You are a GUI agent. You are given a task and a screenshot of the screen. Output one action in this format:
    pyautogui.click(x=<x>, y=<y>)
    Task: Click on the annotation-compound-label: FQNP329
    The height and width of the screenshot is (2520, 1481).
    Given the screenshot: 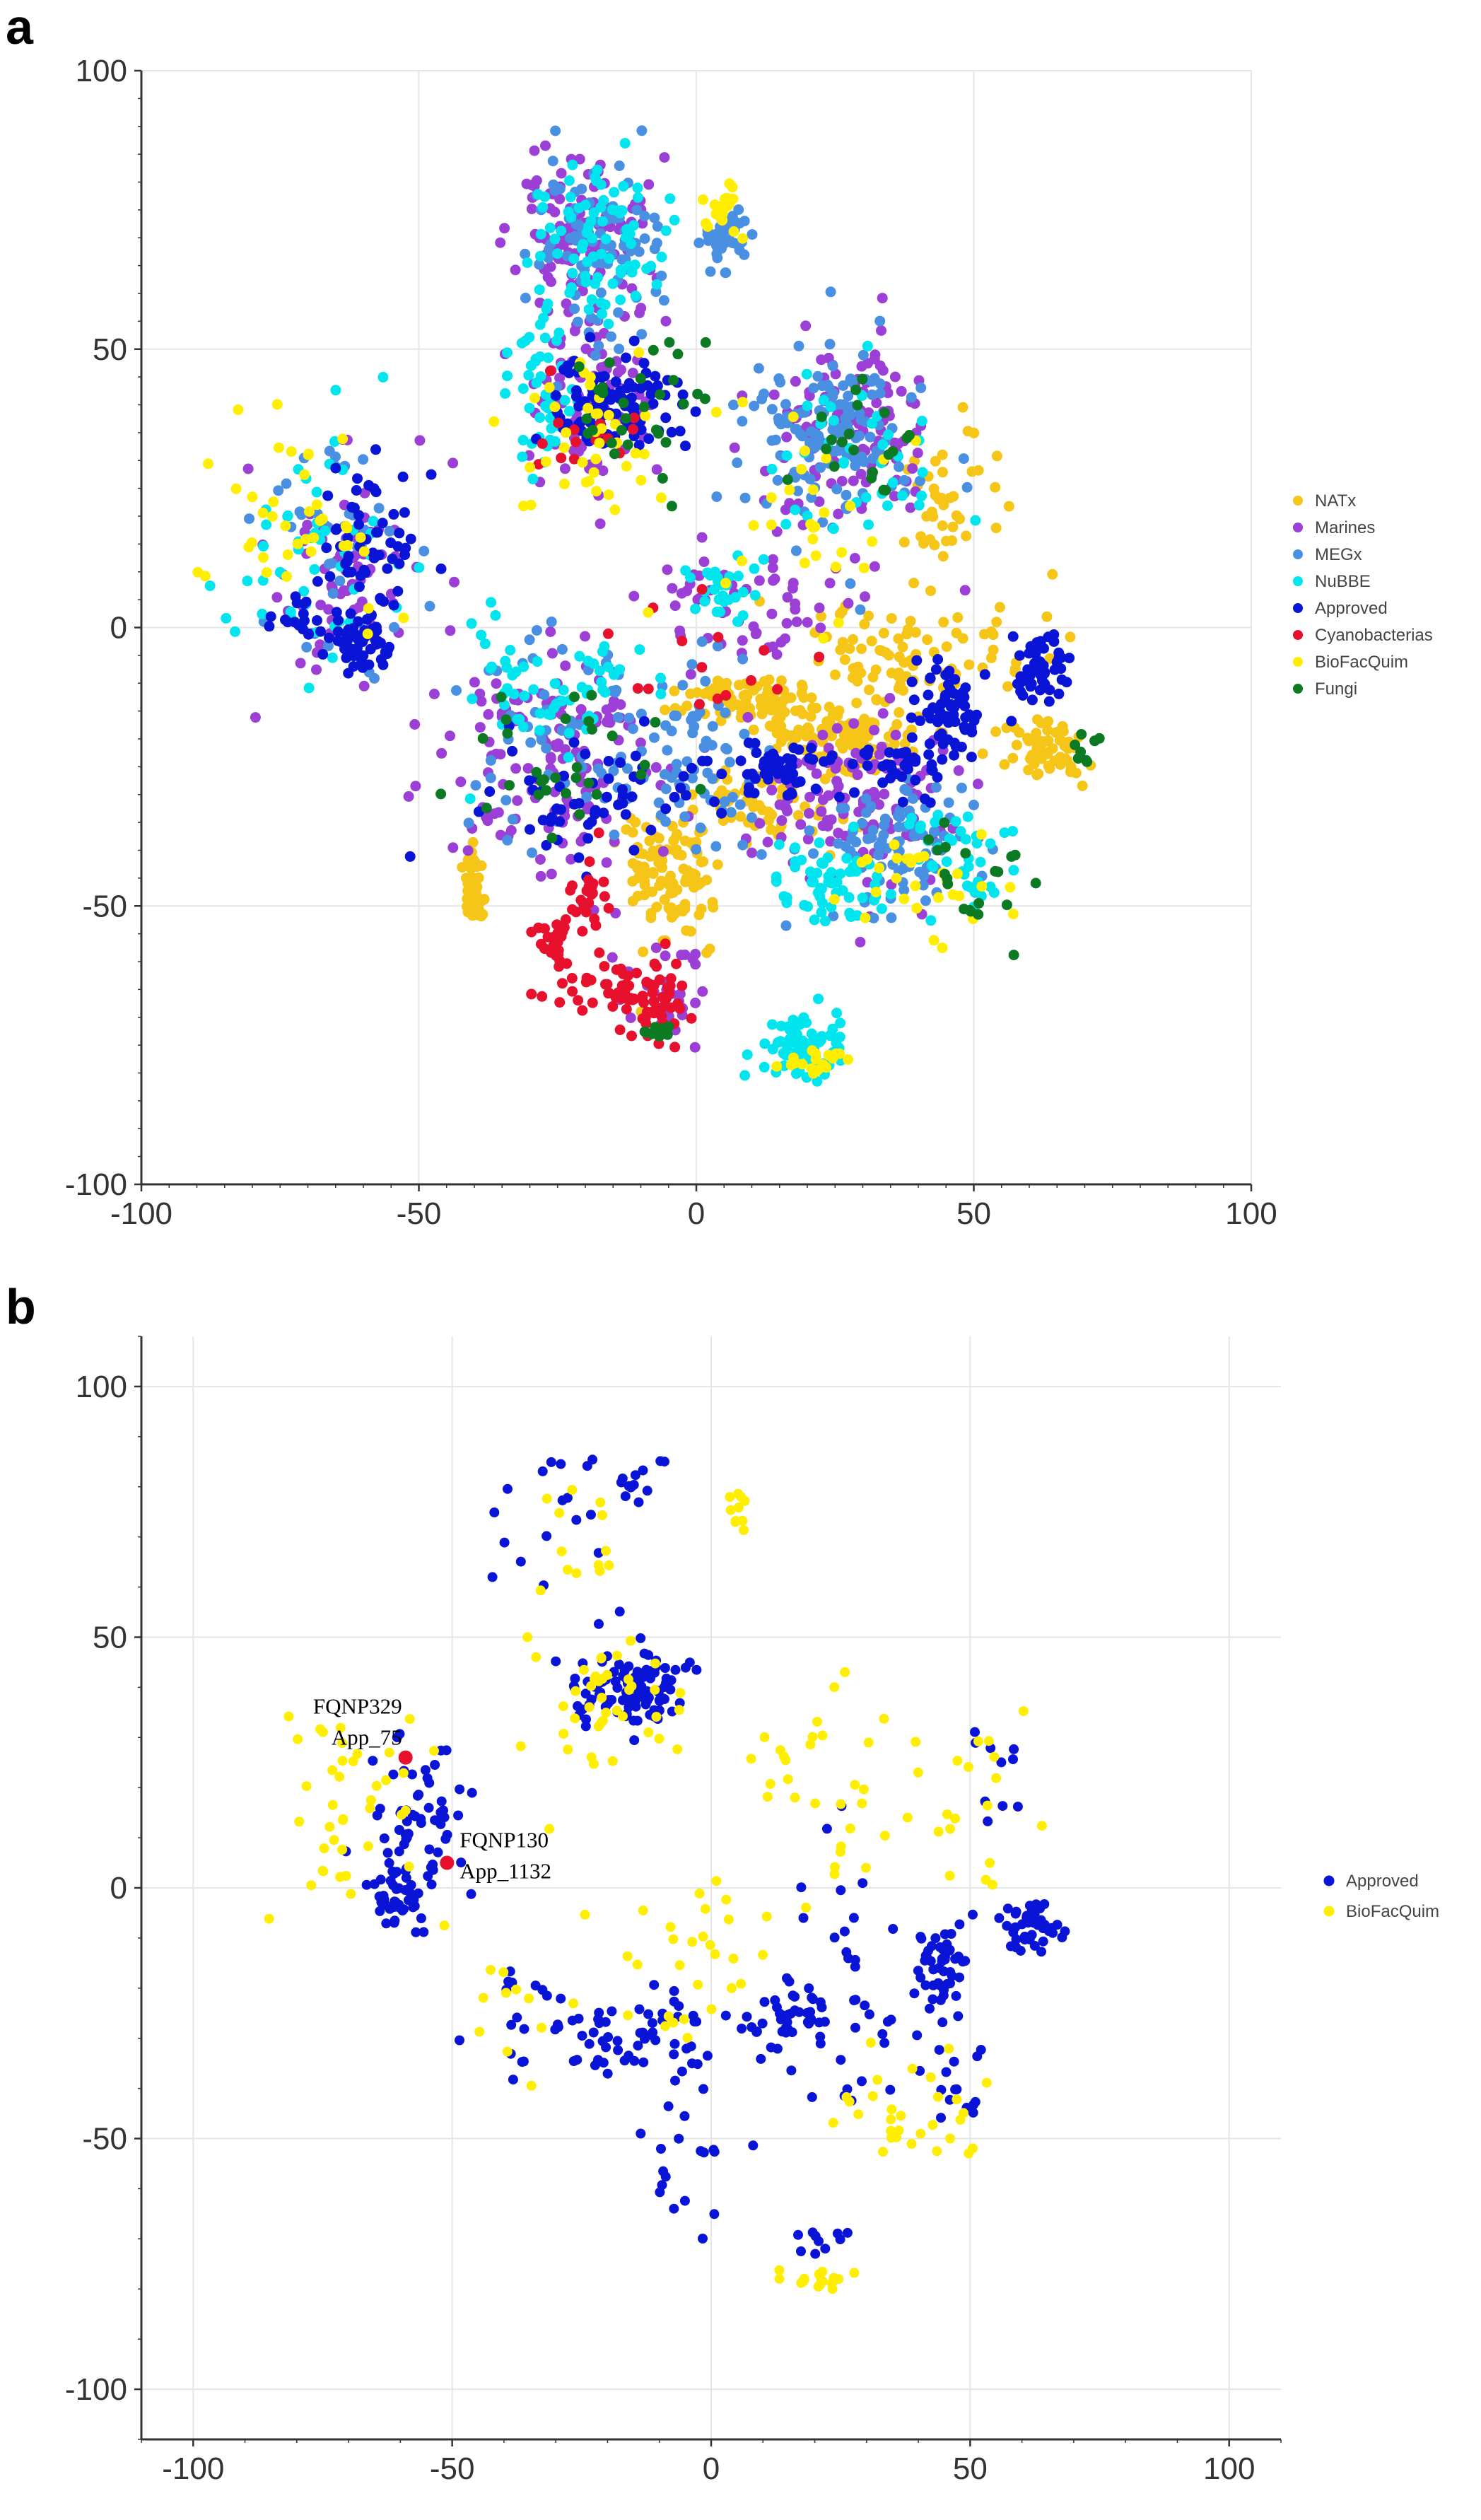 What is the action you would take?
    pyautogui.click(x=357, y=1707)
    